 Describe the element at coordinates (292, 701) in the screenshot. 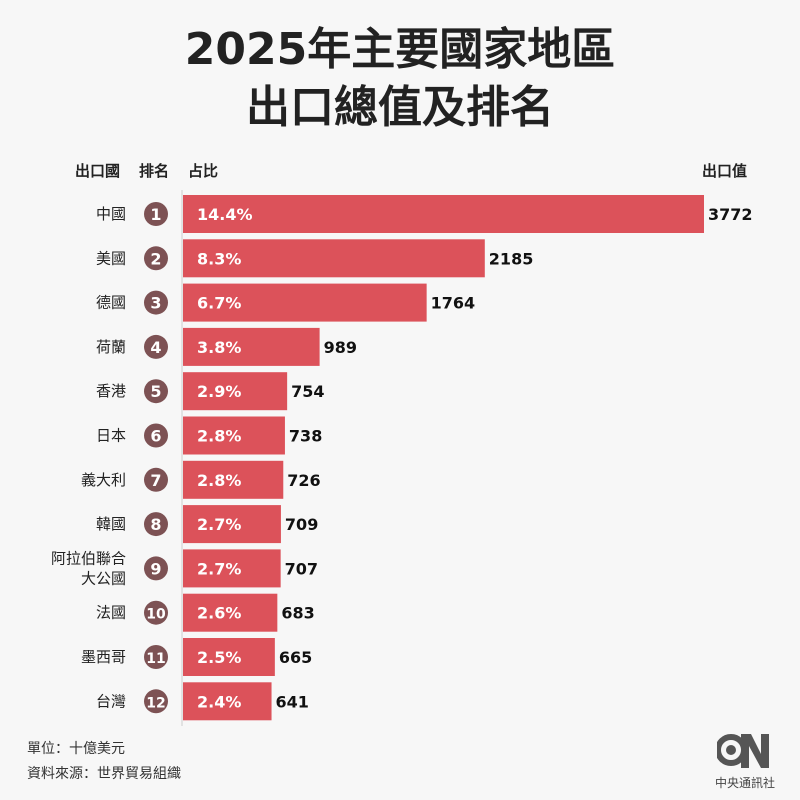

I see `value-label: 641` at that location.